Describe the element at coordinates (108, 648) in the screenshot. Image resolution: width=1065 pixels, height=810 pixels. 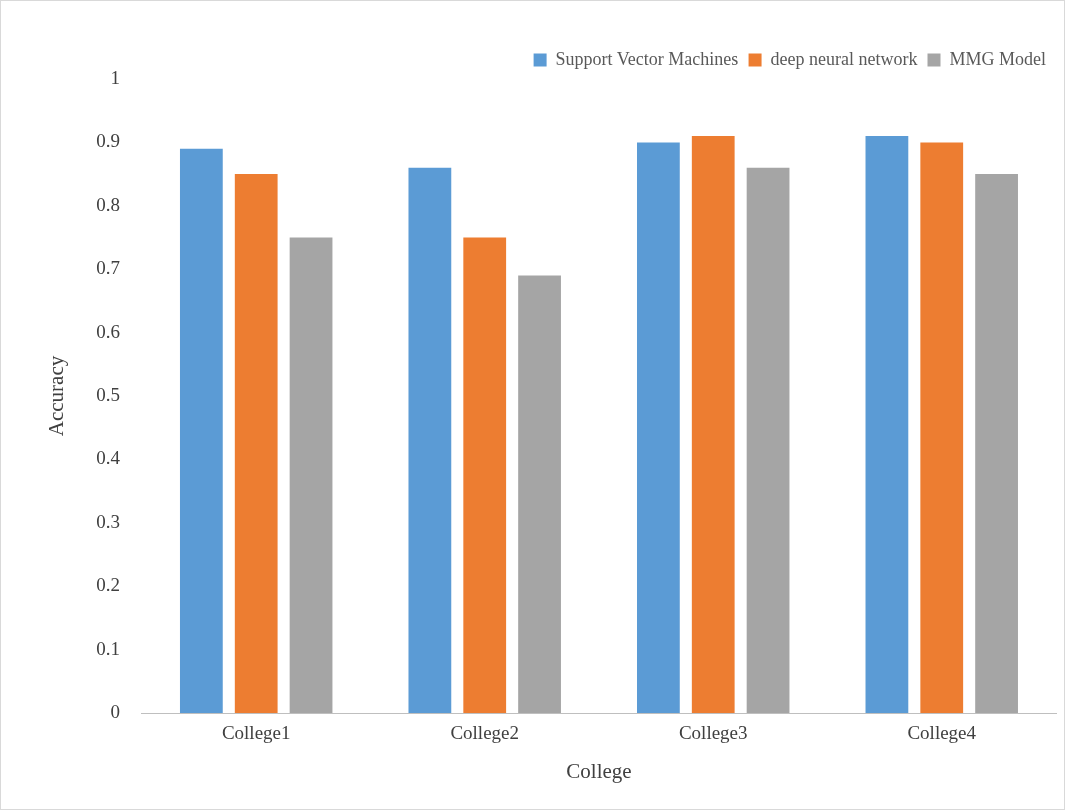
I see `y-tick-label: 0.1` at that location.